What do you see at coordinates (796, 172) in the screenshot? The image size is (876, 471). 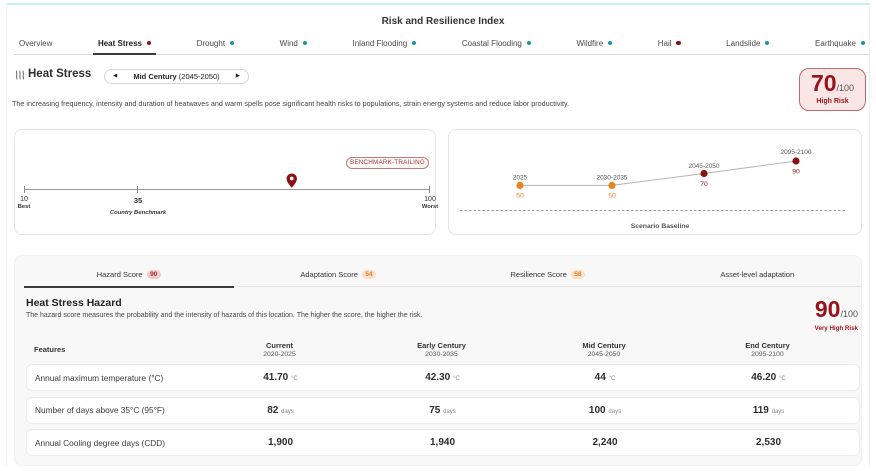 I see `svg-text: 90` at bounding box center [796, 172].